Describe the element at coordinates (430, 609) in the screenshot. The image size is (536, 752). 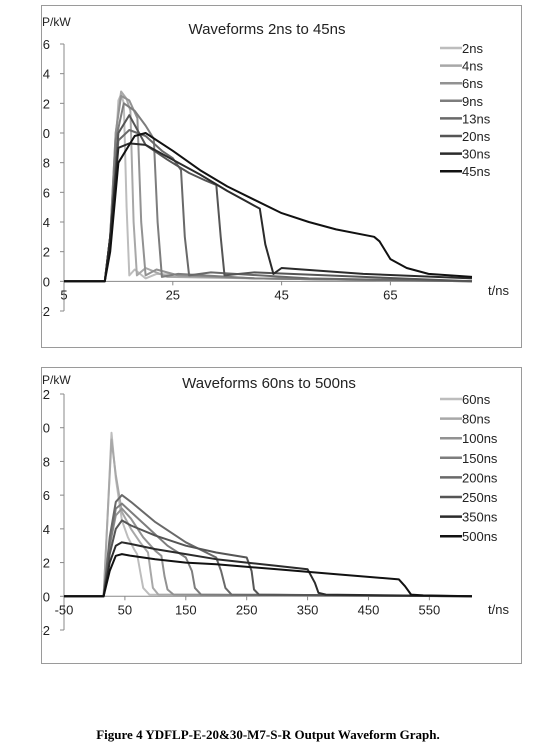
I see `x-tick-label: 550` at that location.